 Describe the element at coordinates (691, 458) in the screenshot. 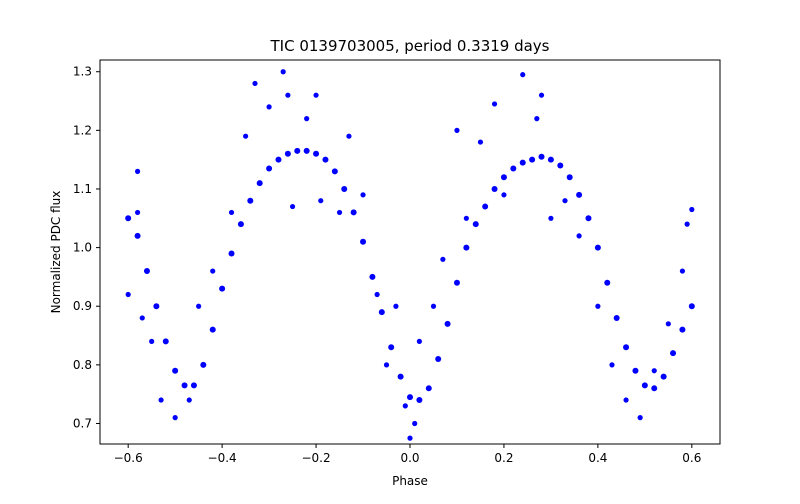

I see `x-tick-label: 0.6` at that location.